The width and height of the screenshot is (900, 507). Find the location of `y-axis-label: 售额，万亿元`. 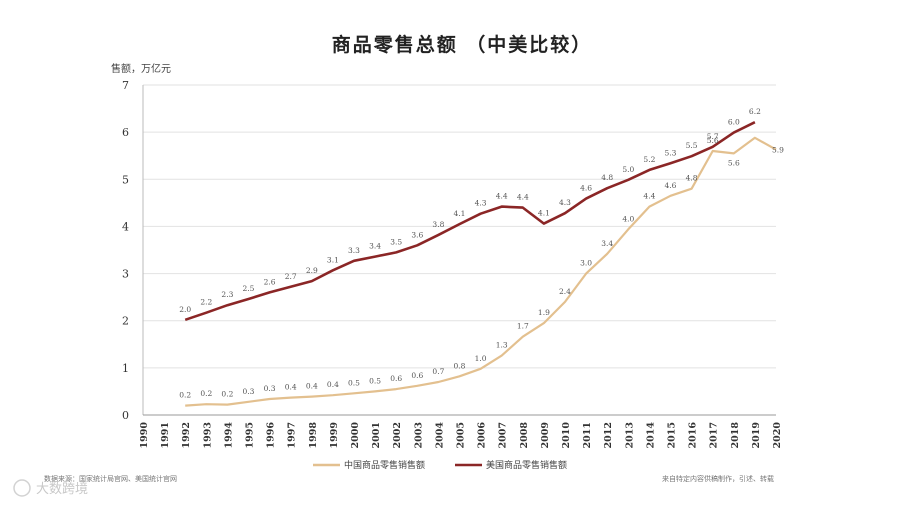

y-axis-label: 售额，万亿元 is located at coordinates (141, 68).